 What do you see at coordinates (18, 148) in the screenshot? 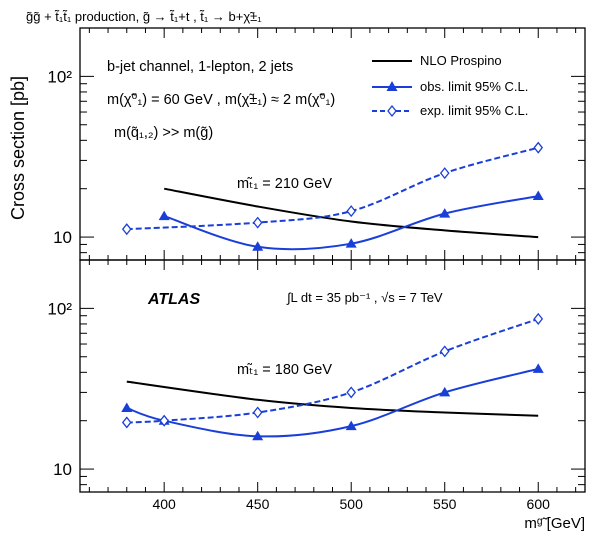
I see `y-axis-label: Cross section [pb]` at bounding box center [18, 148].